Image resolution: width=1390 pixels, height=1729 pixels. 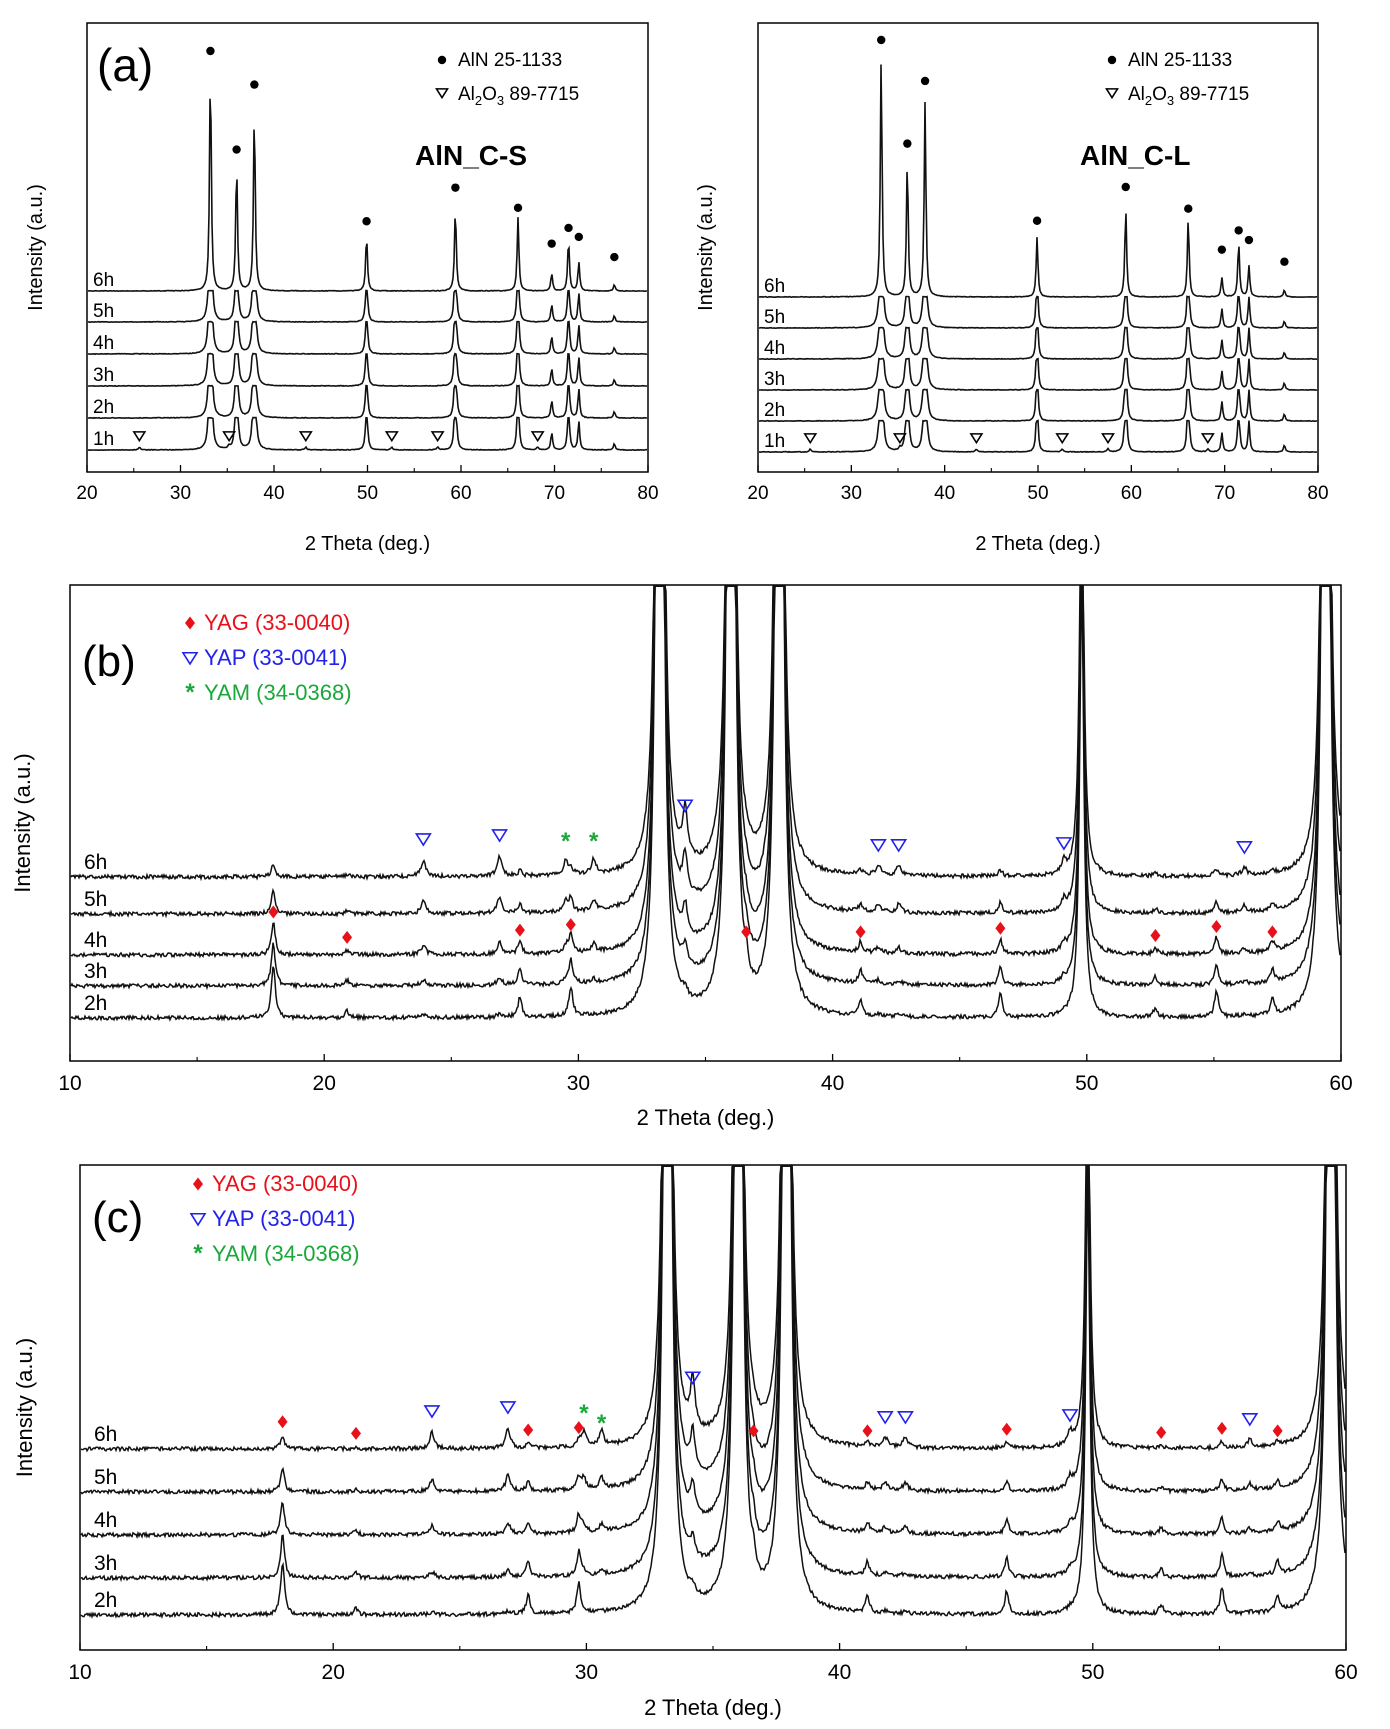 I want to click on x-tick-label: 10, so click(x=79, y=1672).